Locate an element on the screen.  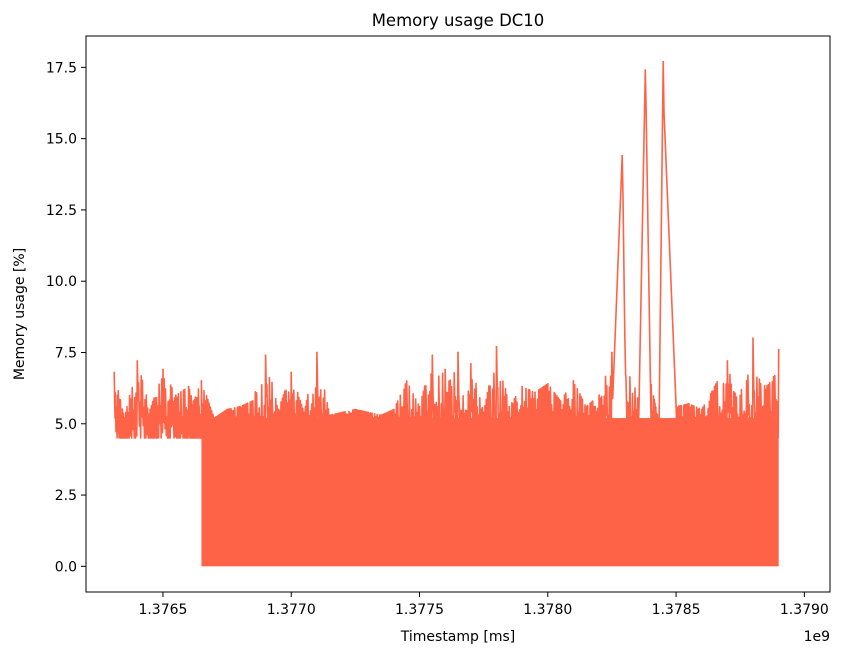
y-tick-label: 10.0 is located at coordinates (61, 282).